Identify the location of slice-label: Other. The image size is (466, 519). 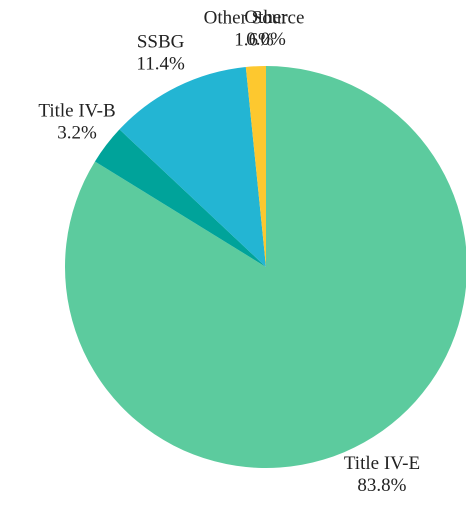
(266, 17).